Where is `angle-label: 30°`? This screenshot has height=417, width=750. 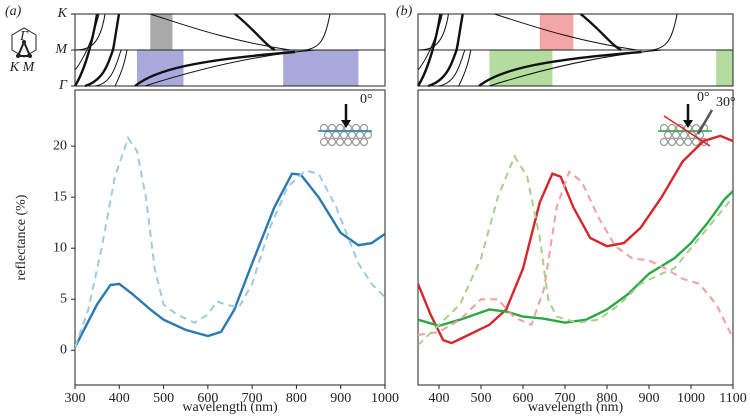
angle-label: 30° is located at coordinates (726, 102).